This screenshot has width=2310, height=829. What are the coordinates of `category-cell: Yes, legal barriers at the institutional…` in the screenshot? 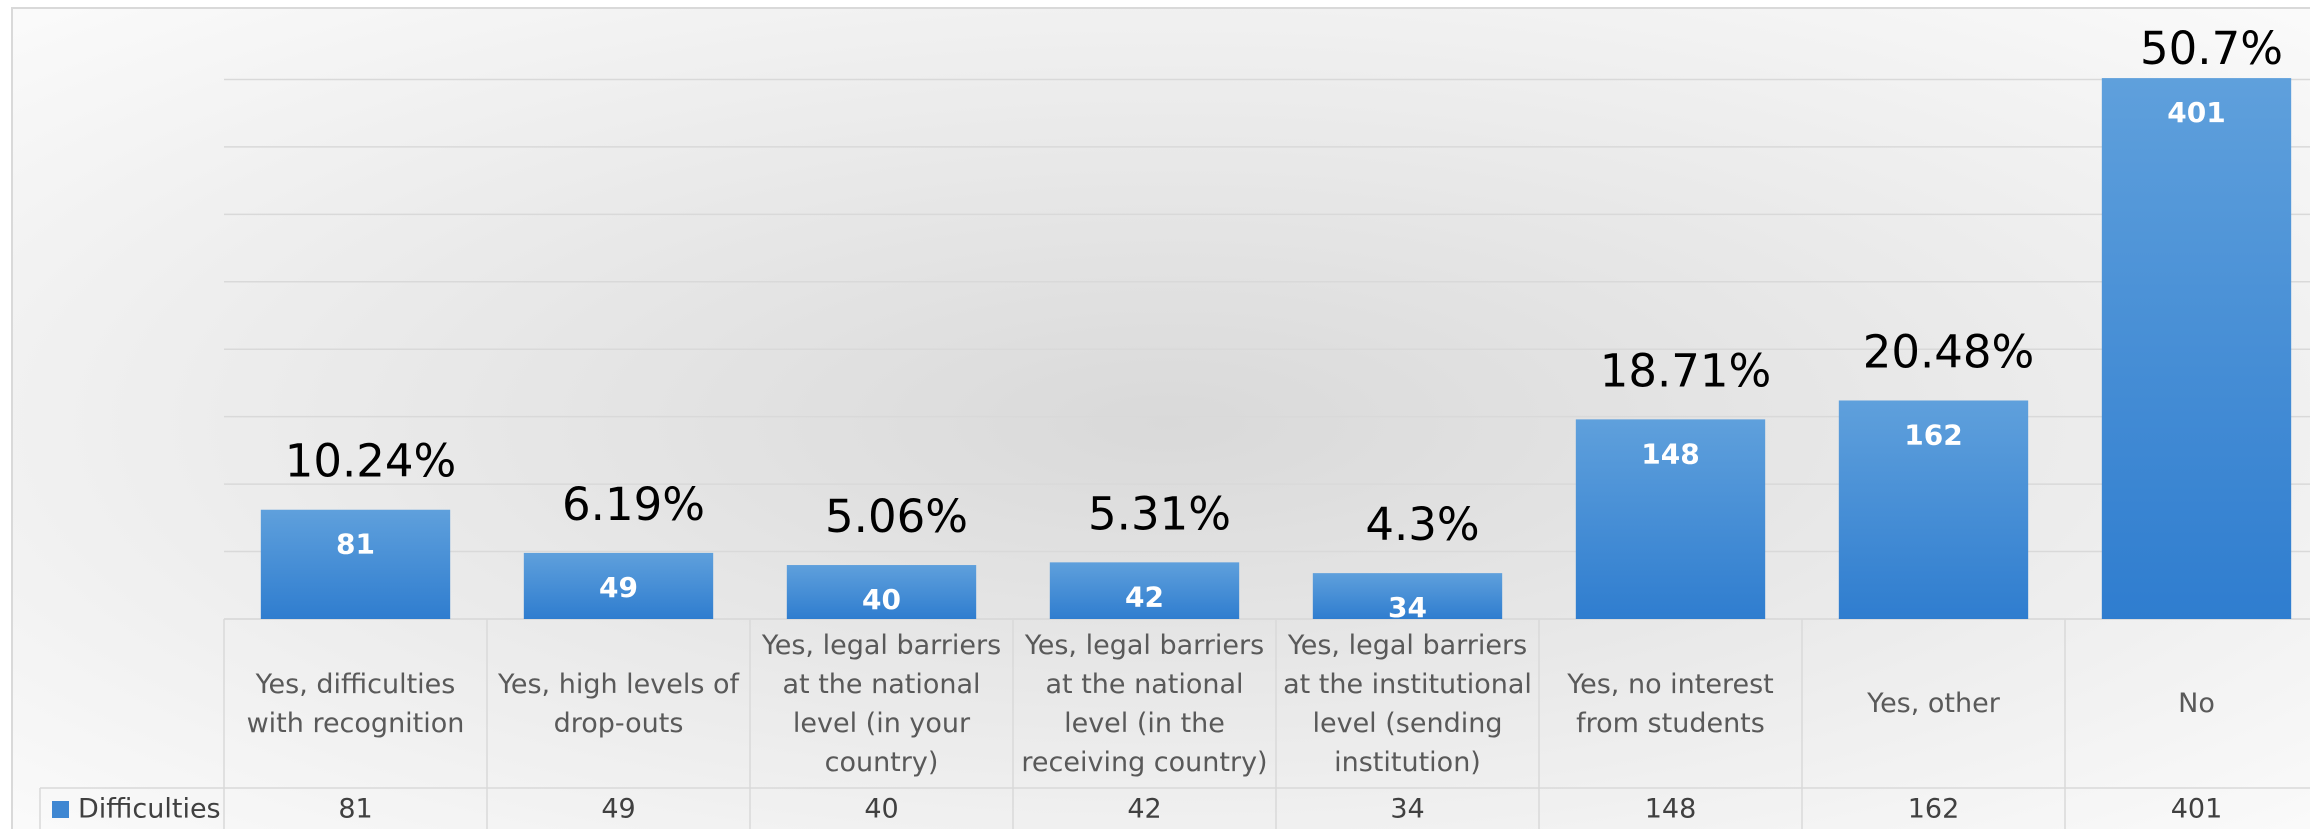 It's located at (1407, 703).